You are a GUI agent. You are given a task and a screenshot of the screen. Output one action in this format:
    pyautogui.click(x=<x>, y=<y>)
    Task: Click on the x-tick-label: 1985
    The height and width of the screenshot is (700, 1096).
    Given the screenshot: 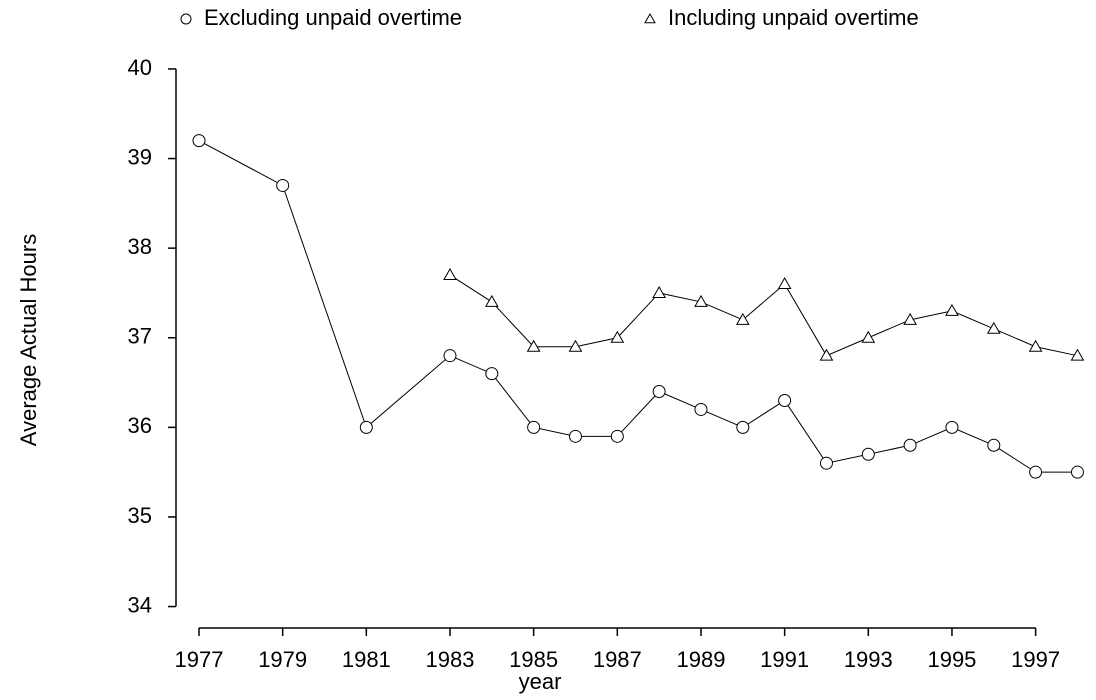 What is the action you would take?
    pyautogui.click(x=533, y=659)
    